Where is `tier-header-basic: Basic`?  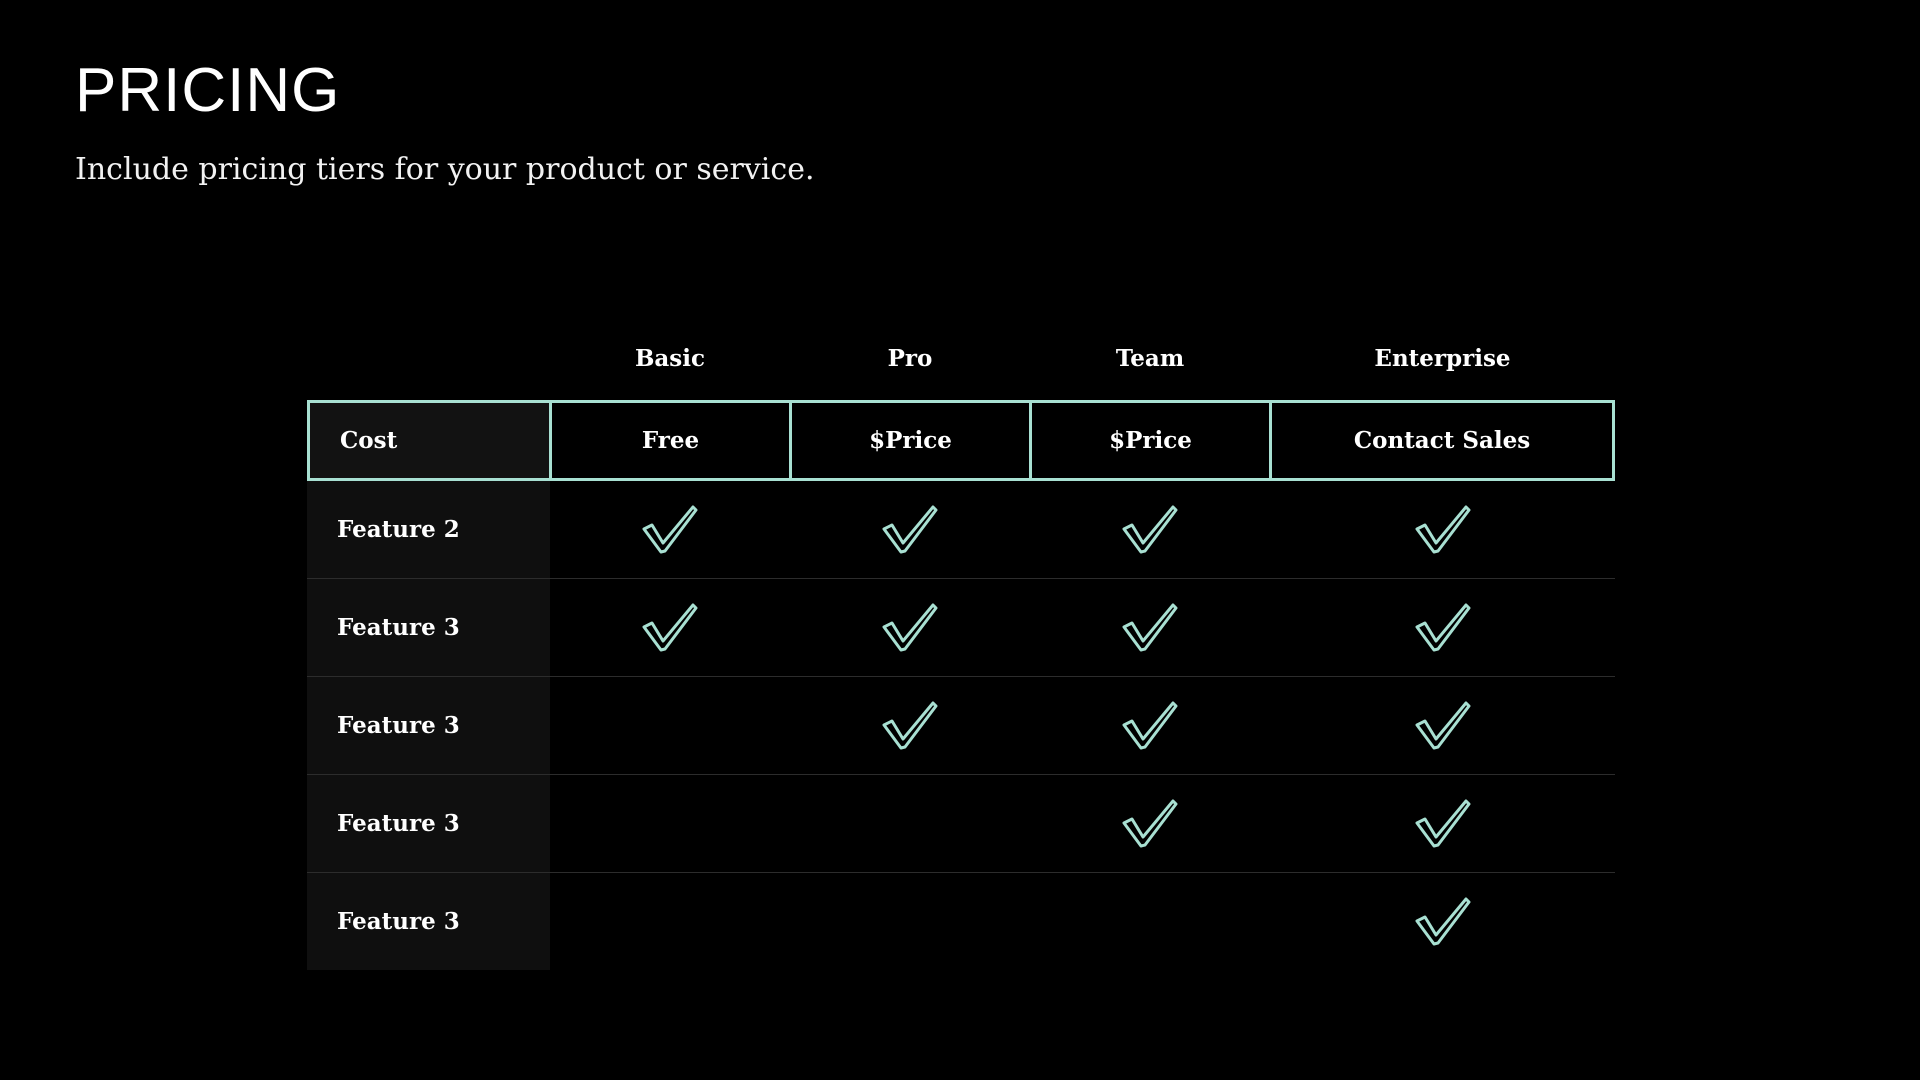 tier-header-basic: Basic is located at coordinates (670, 358).